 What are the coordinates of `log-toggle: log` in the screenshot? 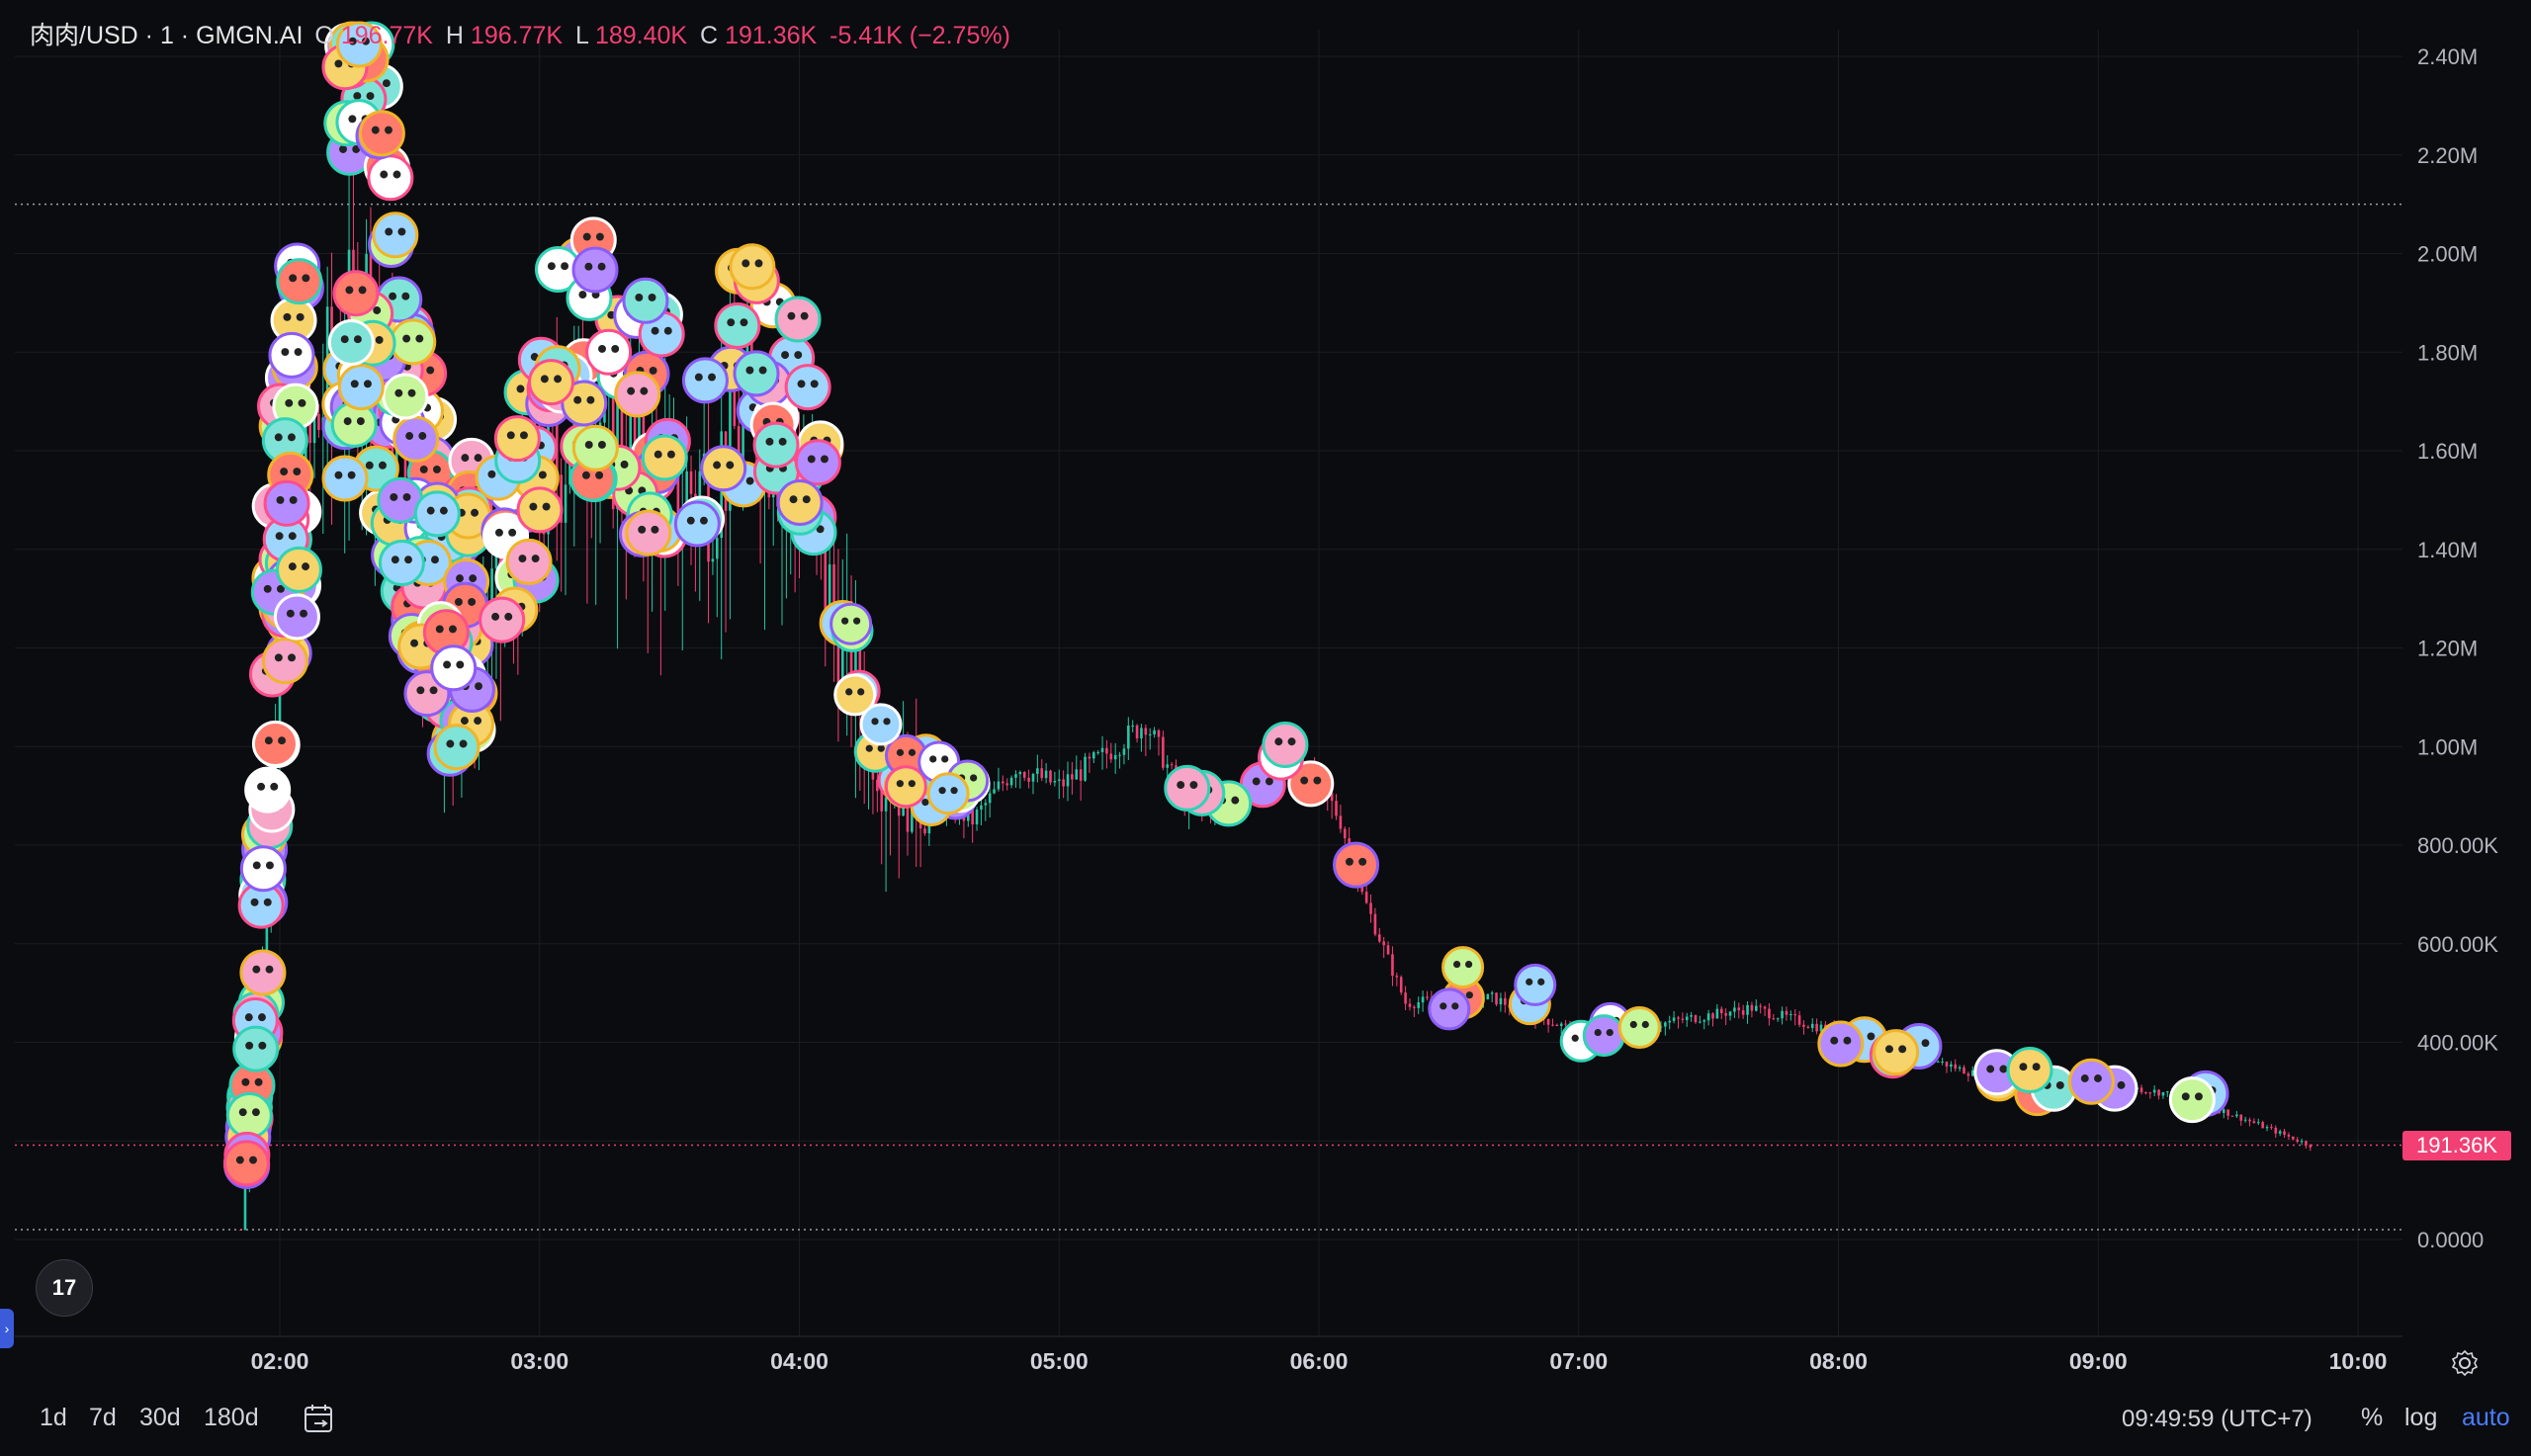 It's located at (2421, 1417).